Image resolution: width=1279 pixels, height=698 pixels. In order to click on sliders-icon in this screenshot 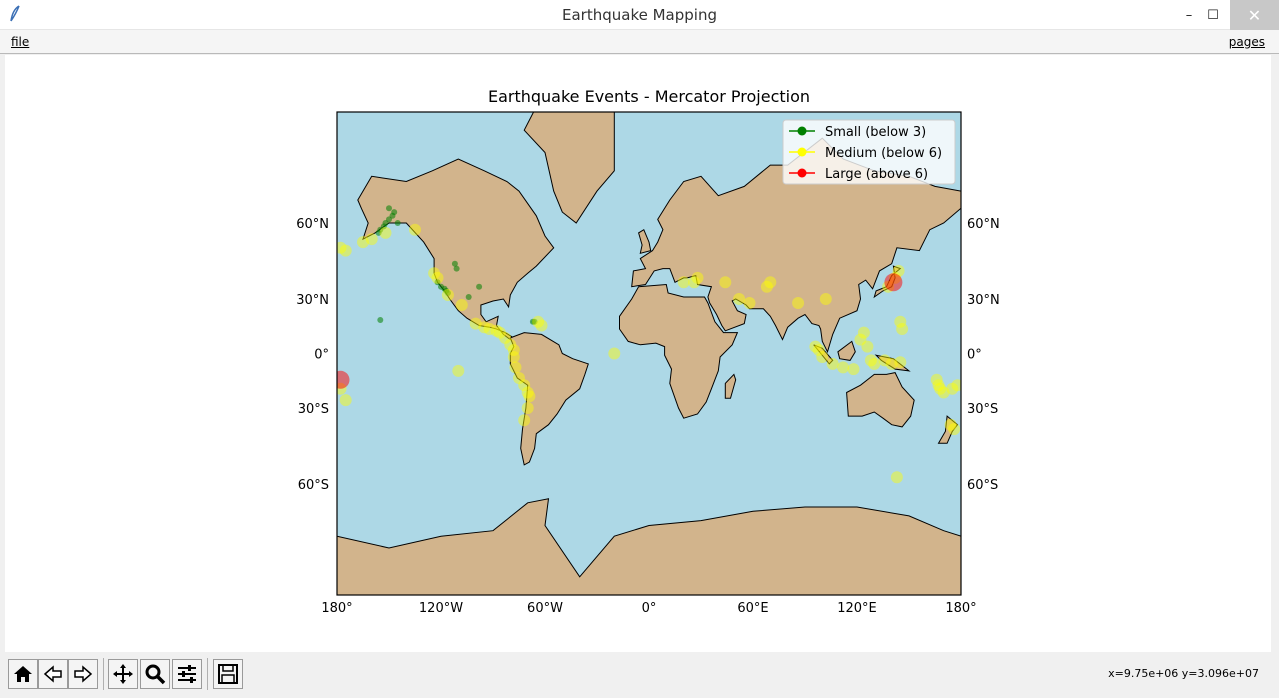, I will do `click(187, 674)`.